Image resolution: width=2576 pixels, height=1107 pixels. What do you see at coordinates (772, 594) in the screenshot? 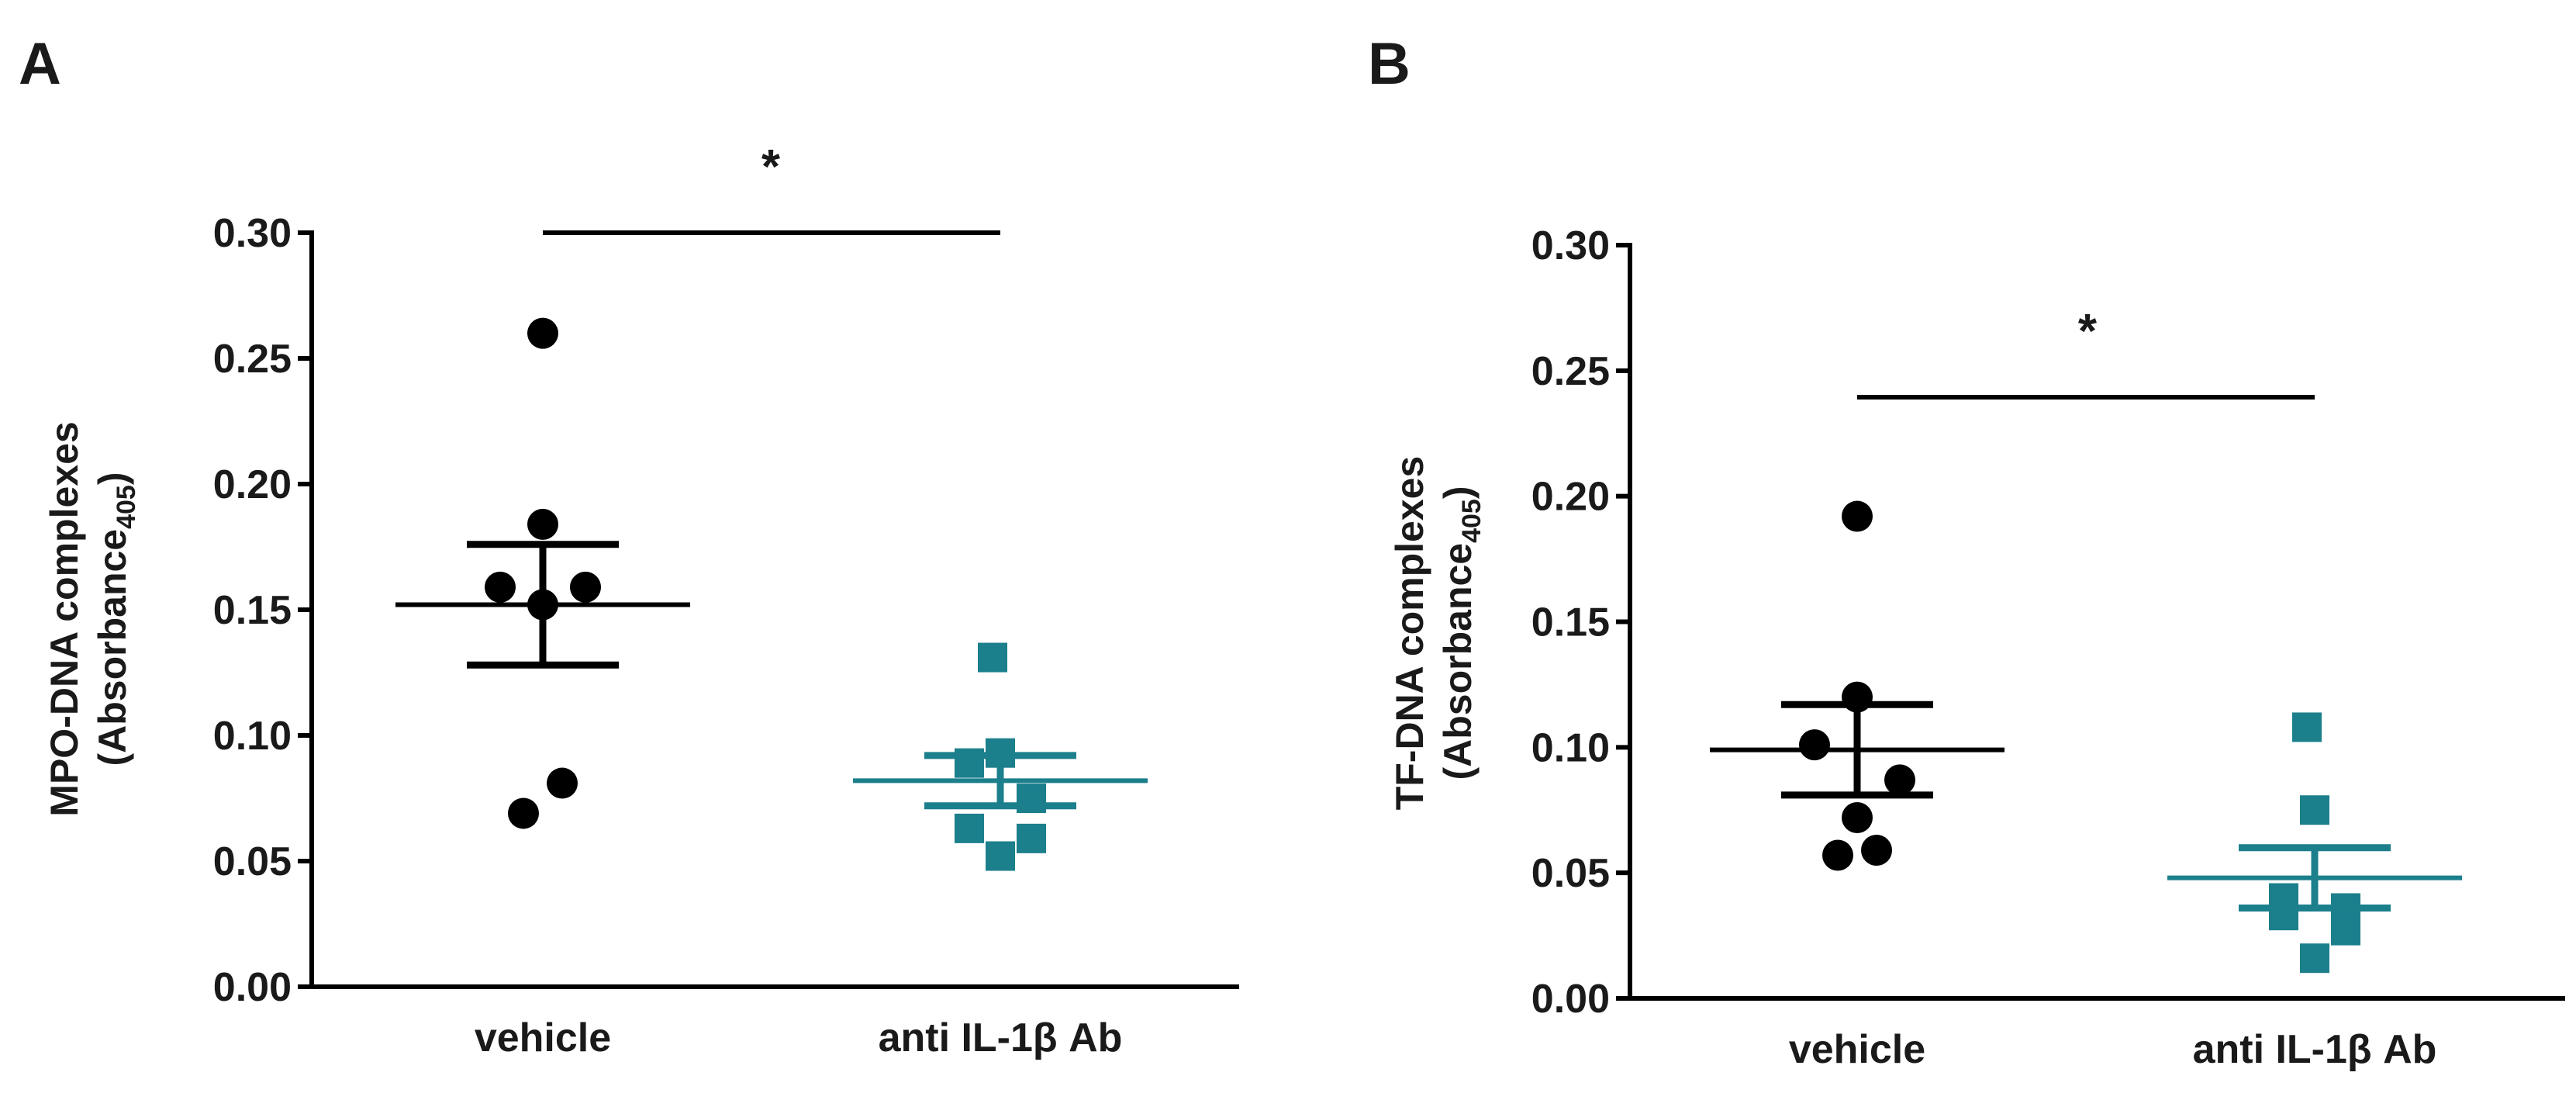
I see `panel-a-marks` at bounding box center [772, 594].